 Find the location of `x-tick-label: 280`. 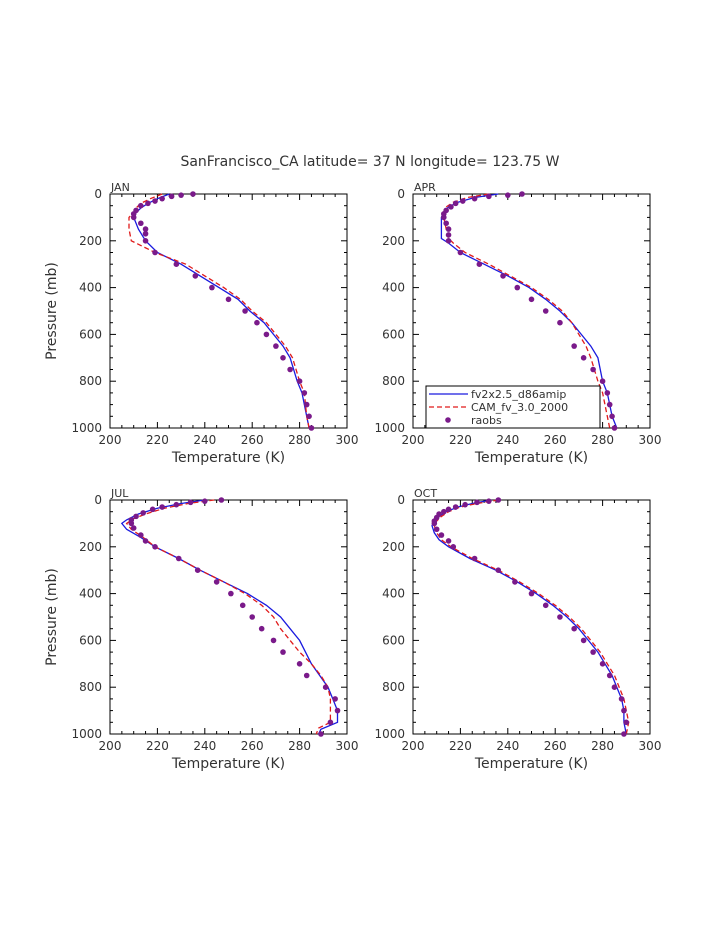

x-tick-label: 280 is located at coordinates (602, 440).